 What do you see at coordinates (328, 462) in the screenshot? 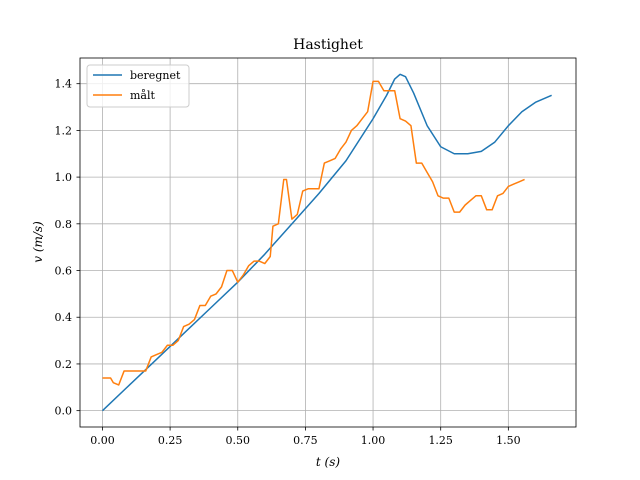
I see `x-axis-label: t (s)` at bounding box center [328, 462].